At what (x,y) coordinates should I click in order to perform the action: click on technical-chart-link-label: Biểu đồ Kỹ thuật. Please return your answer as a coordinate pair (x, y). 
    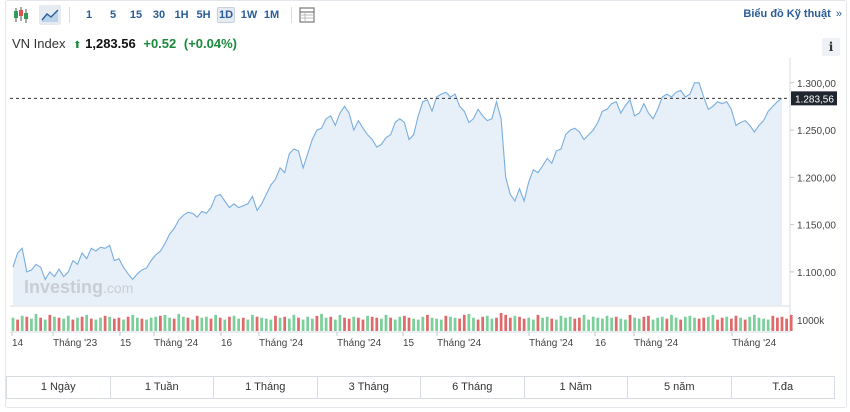
    Looking at the image, I should click on (787, 14).